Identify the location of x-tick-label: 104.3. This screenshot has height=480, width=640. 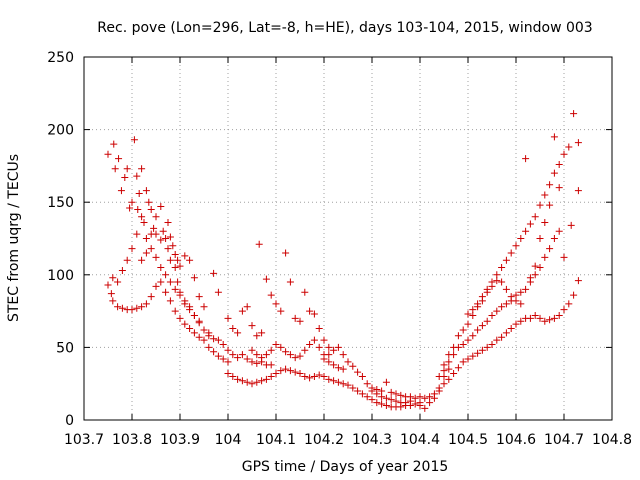
(372, 440).